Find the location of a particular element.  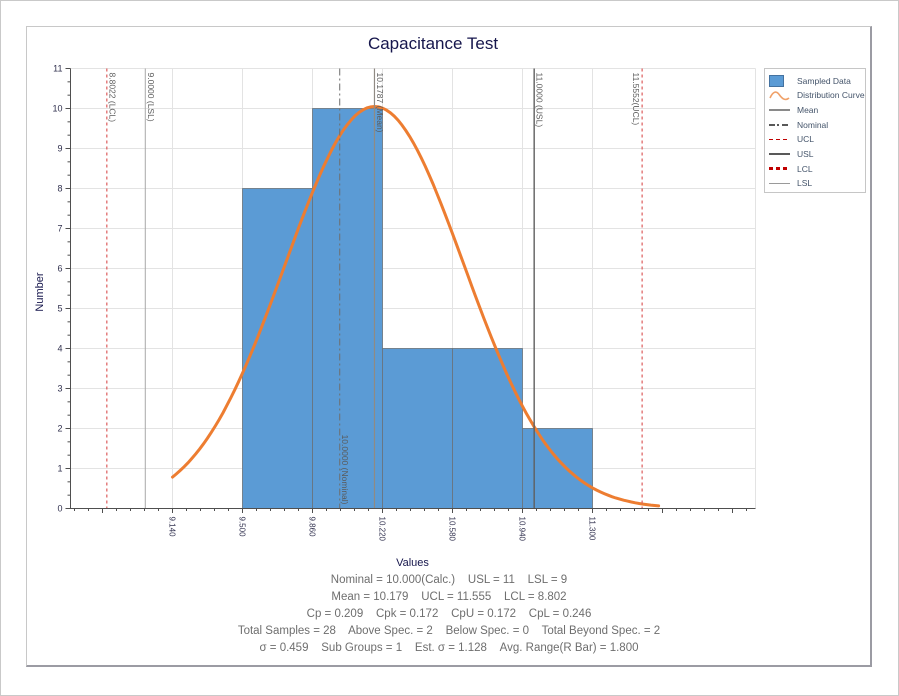

lcl-line-swatch-icon is located at coordinates (780, 168).